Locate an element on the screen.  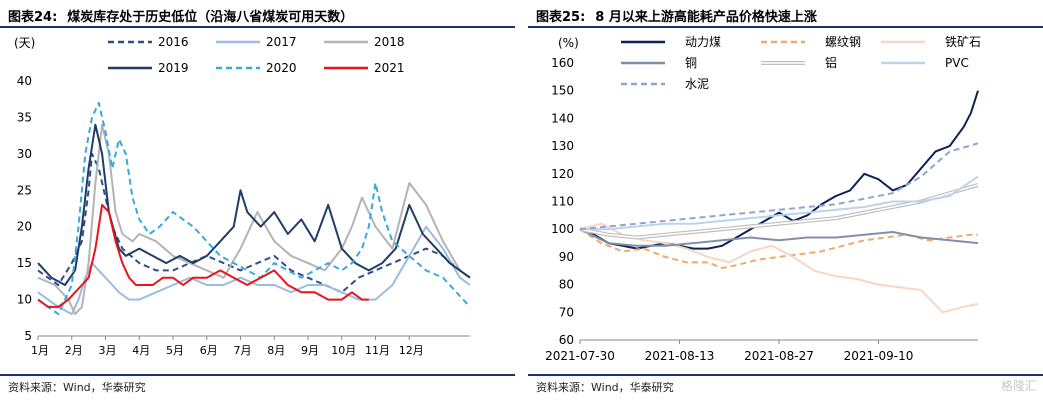
right-x-tick-label: 2021-09-10 is located at coordinates (879, 356).